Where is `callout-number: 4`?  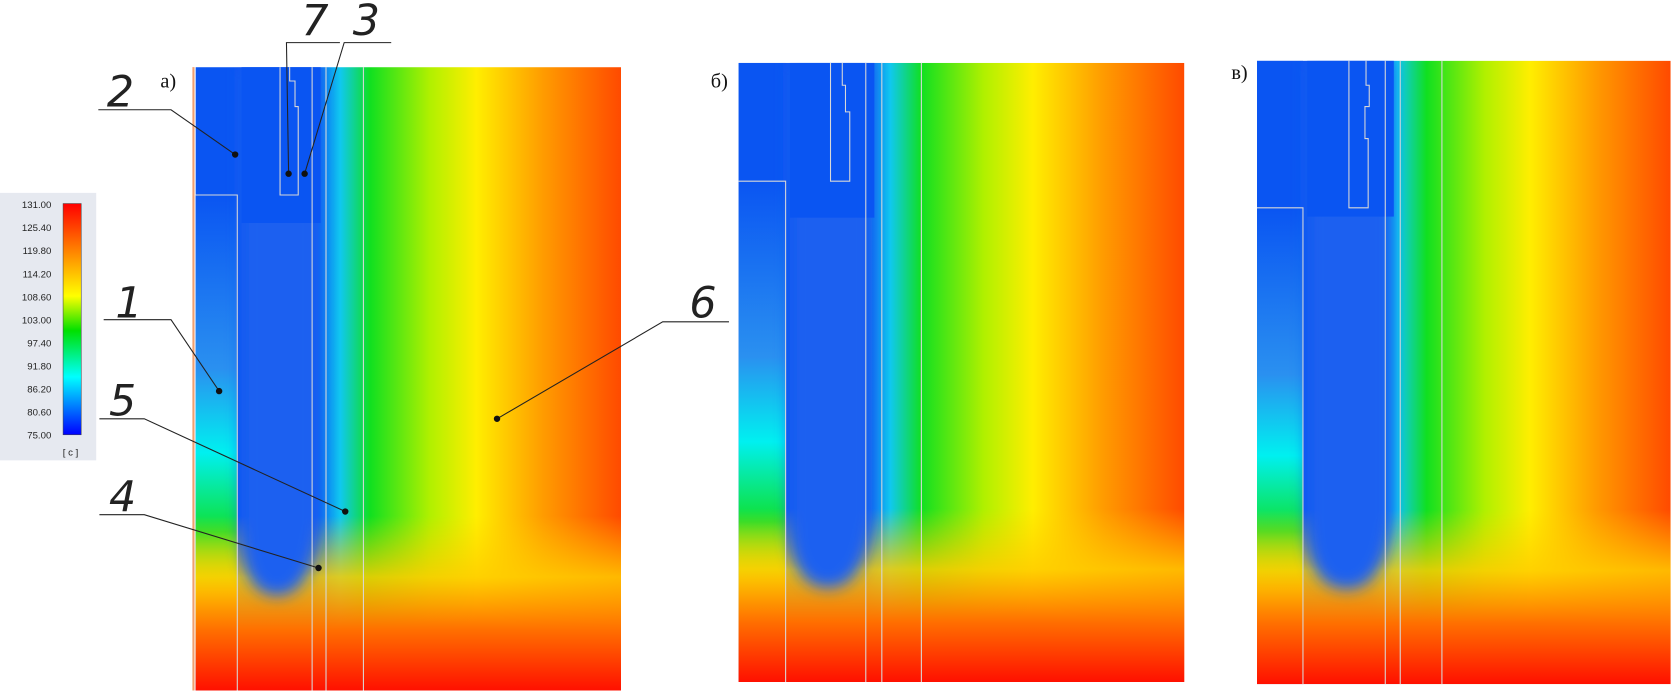 callout-number: 4 is located at coordinates (122, 498).